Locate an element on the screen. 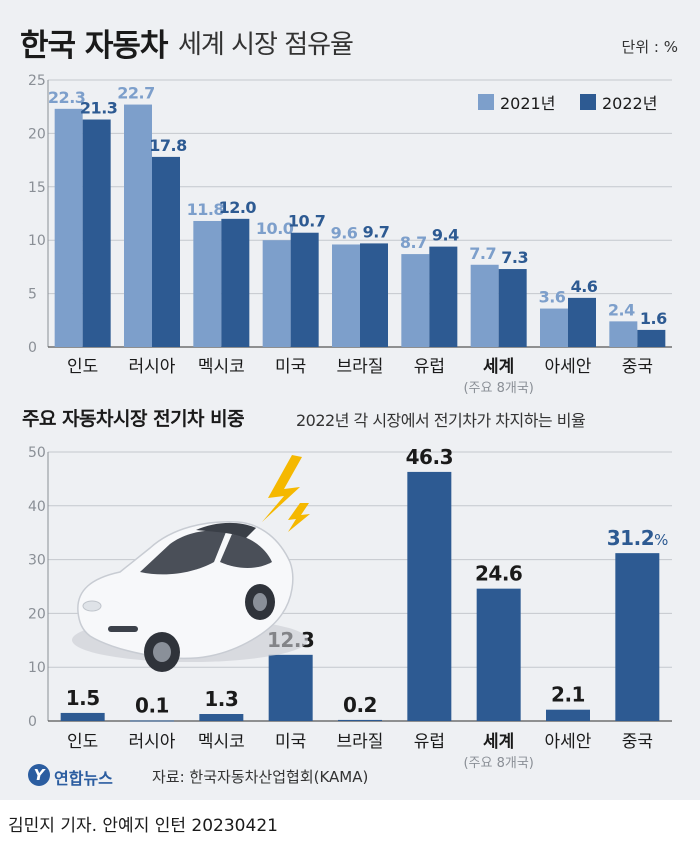  data-label: 4.6 is located at coordinates (584, 286).